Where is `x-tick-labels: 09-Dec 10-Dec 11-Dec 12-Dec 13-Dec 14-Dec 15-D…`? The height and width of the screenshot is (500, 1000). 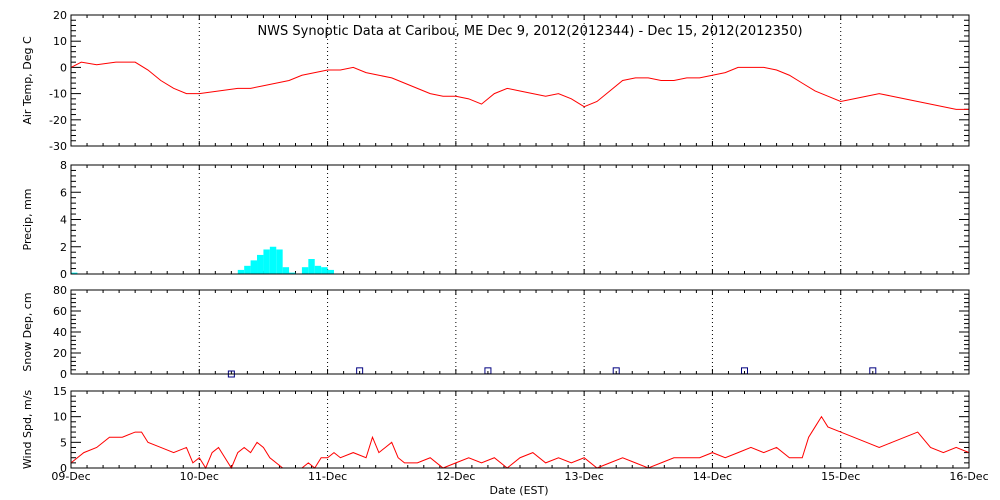
x-tick-labels: 09-Dec 10-Dec 11-Dec 12-Dec 13-Dec 14-Dec 15-D… is located at coordinates (519, 476).